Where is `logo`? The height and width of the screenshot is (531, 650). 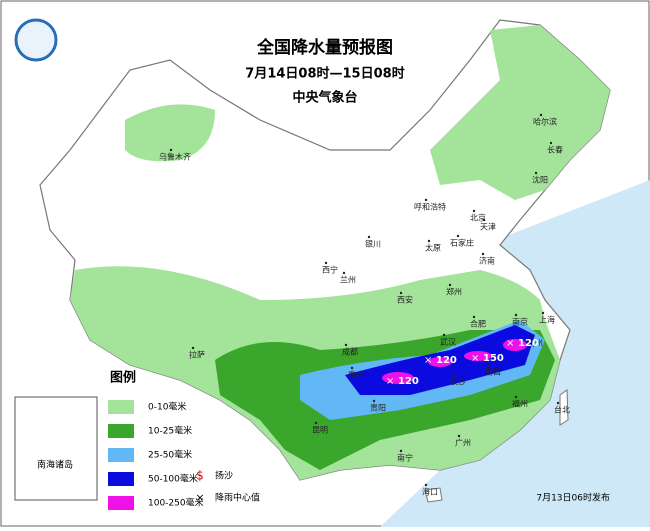
logo is located at coordinates (36, 40).